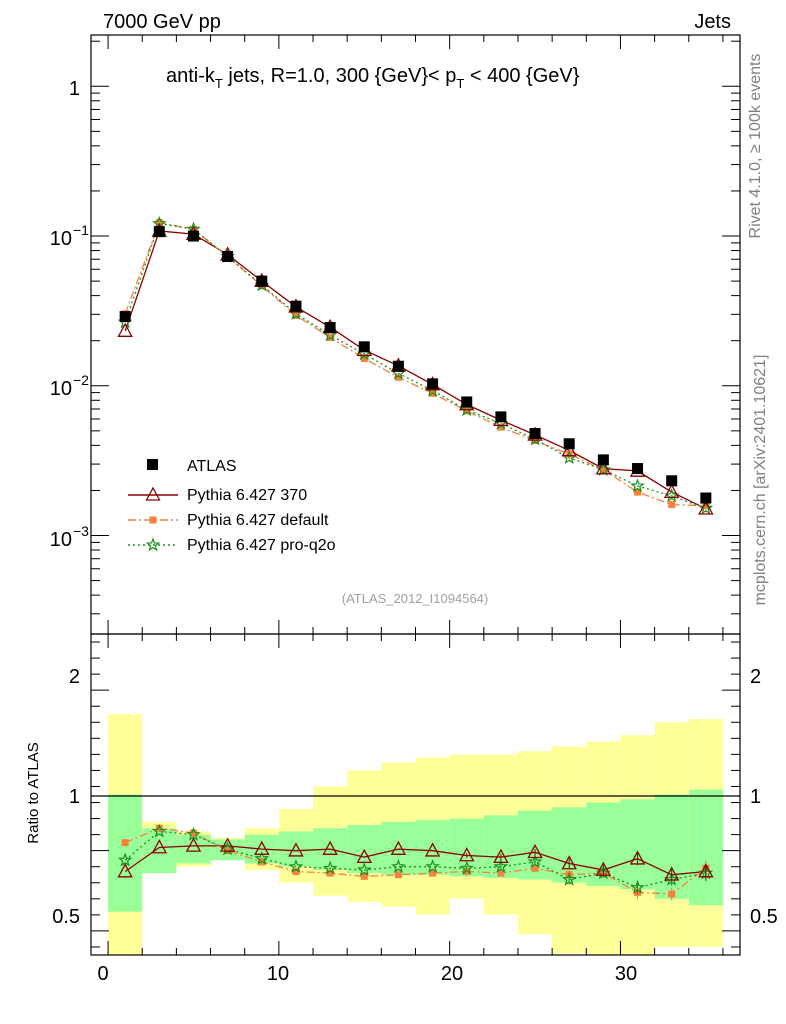 This screenshot has width=786, height=1024. What do you see at coordinates (66, 917) in the screenshot?
I see `ratio-ytick-label-0.5: 0.5` at bounding box center [66, 917].